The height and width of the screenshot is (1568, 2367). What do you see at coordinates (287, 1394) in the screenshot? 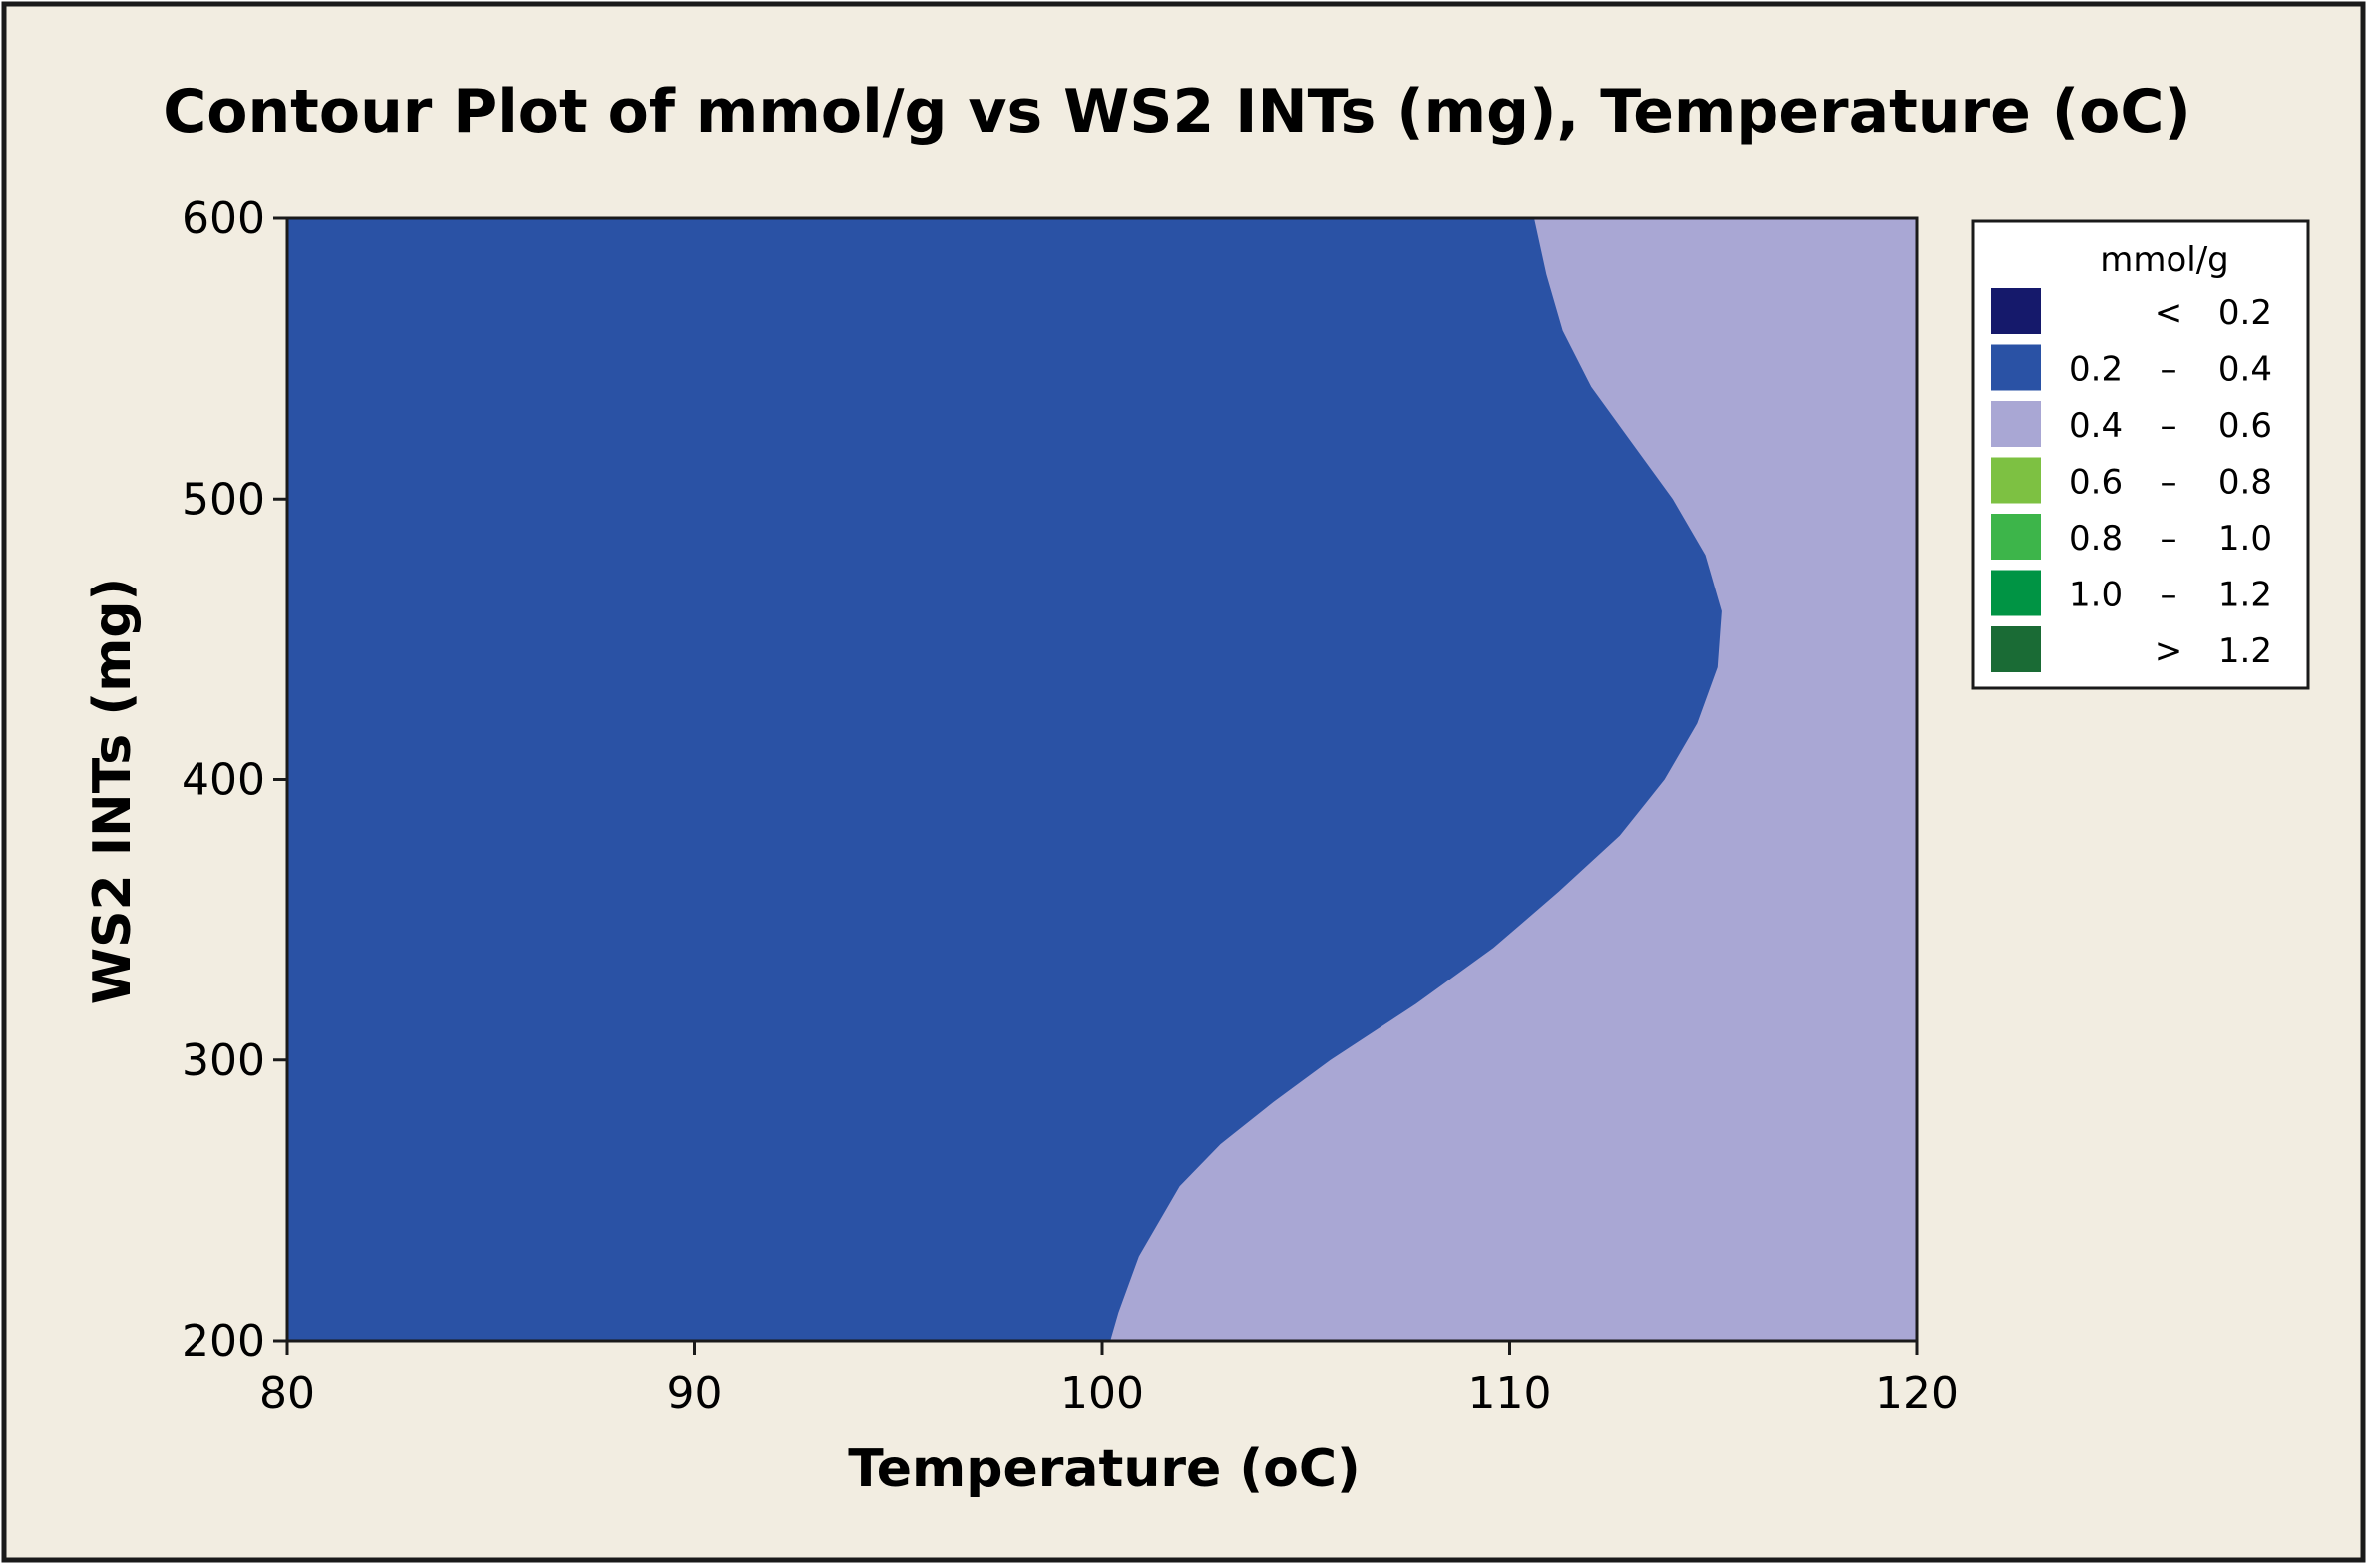
I see `x-tick-label: 80` at bounding box center [287, 1394].